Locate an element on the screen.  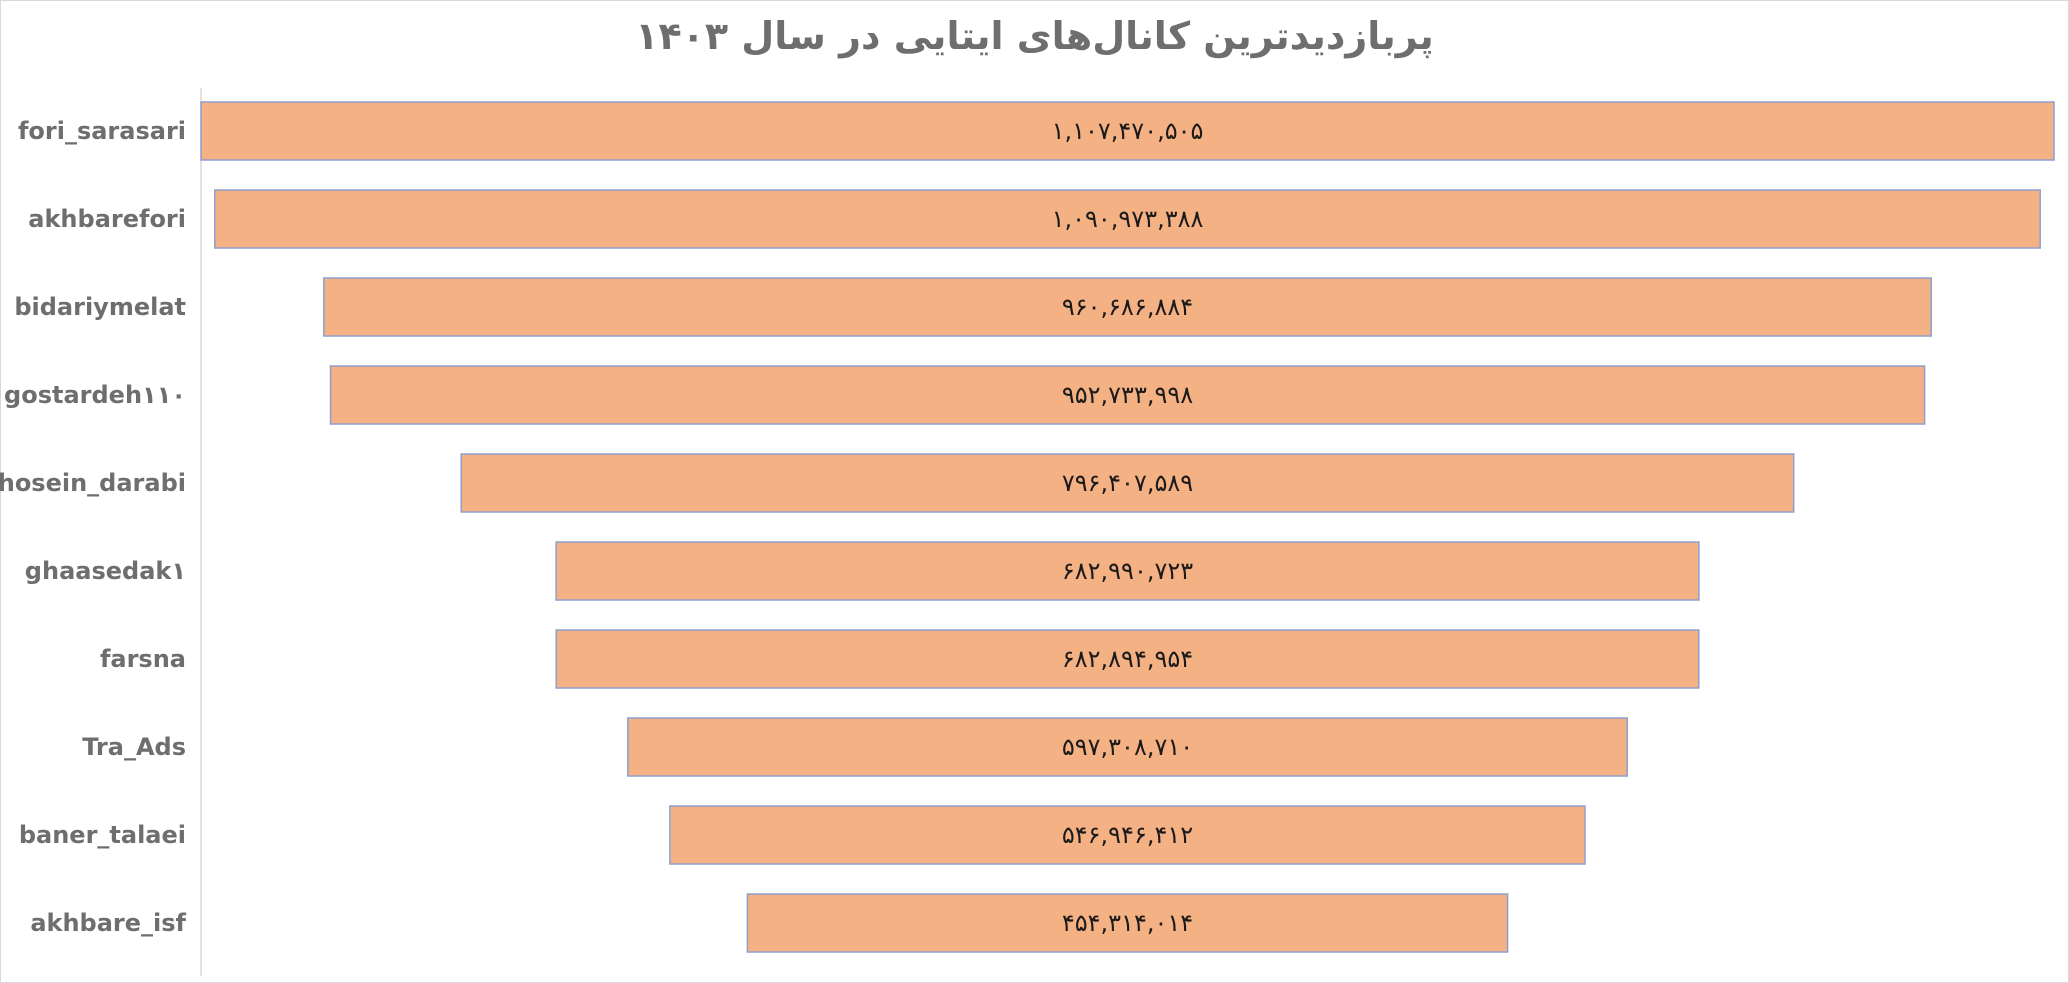
value-label: ۵۹۷,۳۰۸,۷۱۰ is located at coordinates (1127, 747).